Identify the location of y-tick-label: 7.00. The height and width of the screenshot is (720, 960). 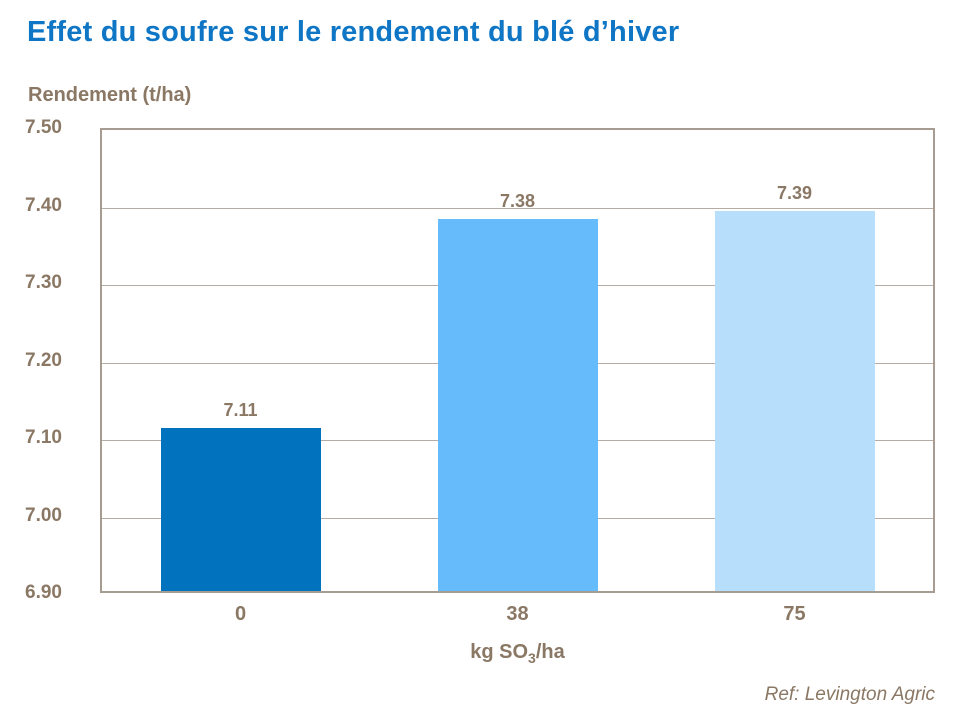
(43, 515).